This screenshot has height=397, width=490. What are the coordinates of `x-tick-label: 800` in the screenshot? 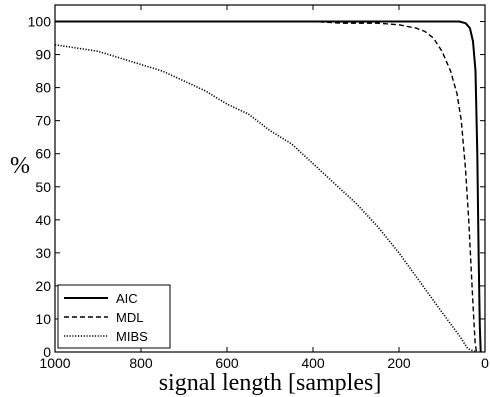 It's located at (141, 363).